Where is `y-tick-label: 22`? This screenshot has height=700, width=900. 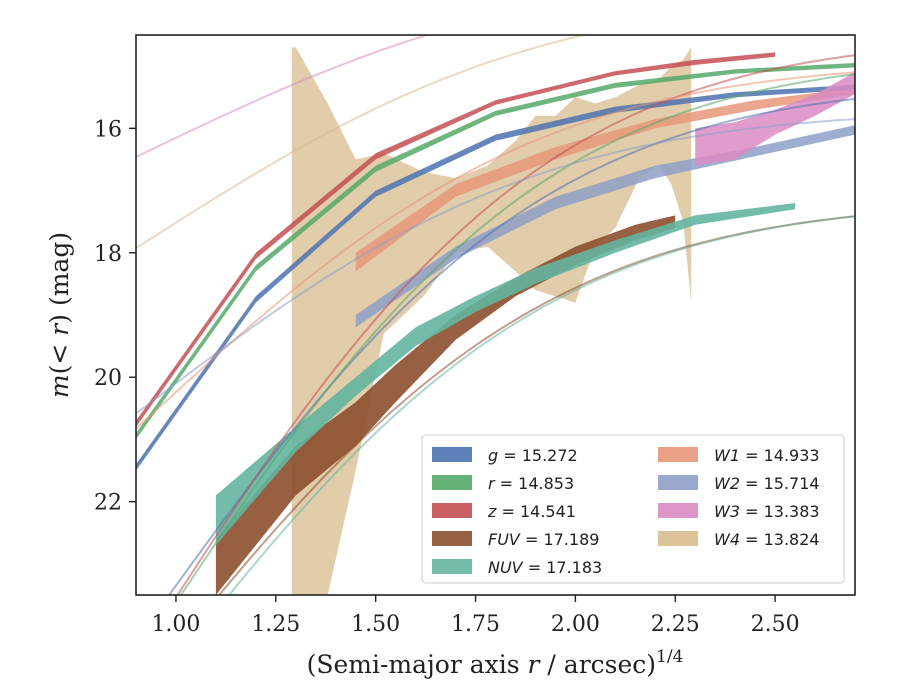 y-tick-label: 22 is located at coordinates (108, 503).